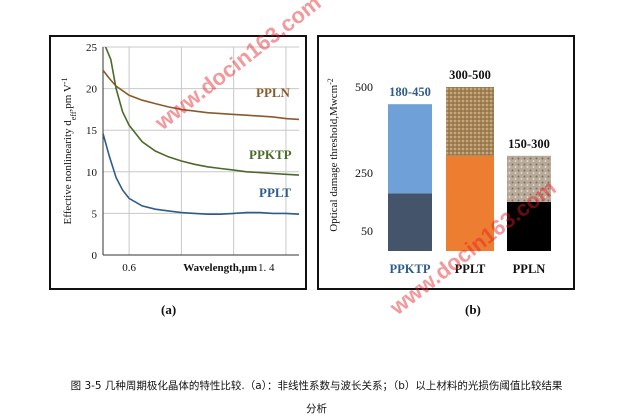 The height and width of the screenshot is (420, 633). I want to click on y-tick-label: 0, so click(95, 256).